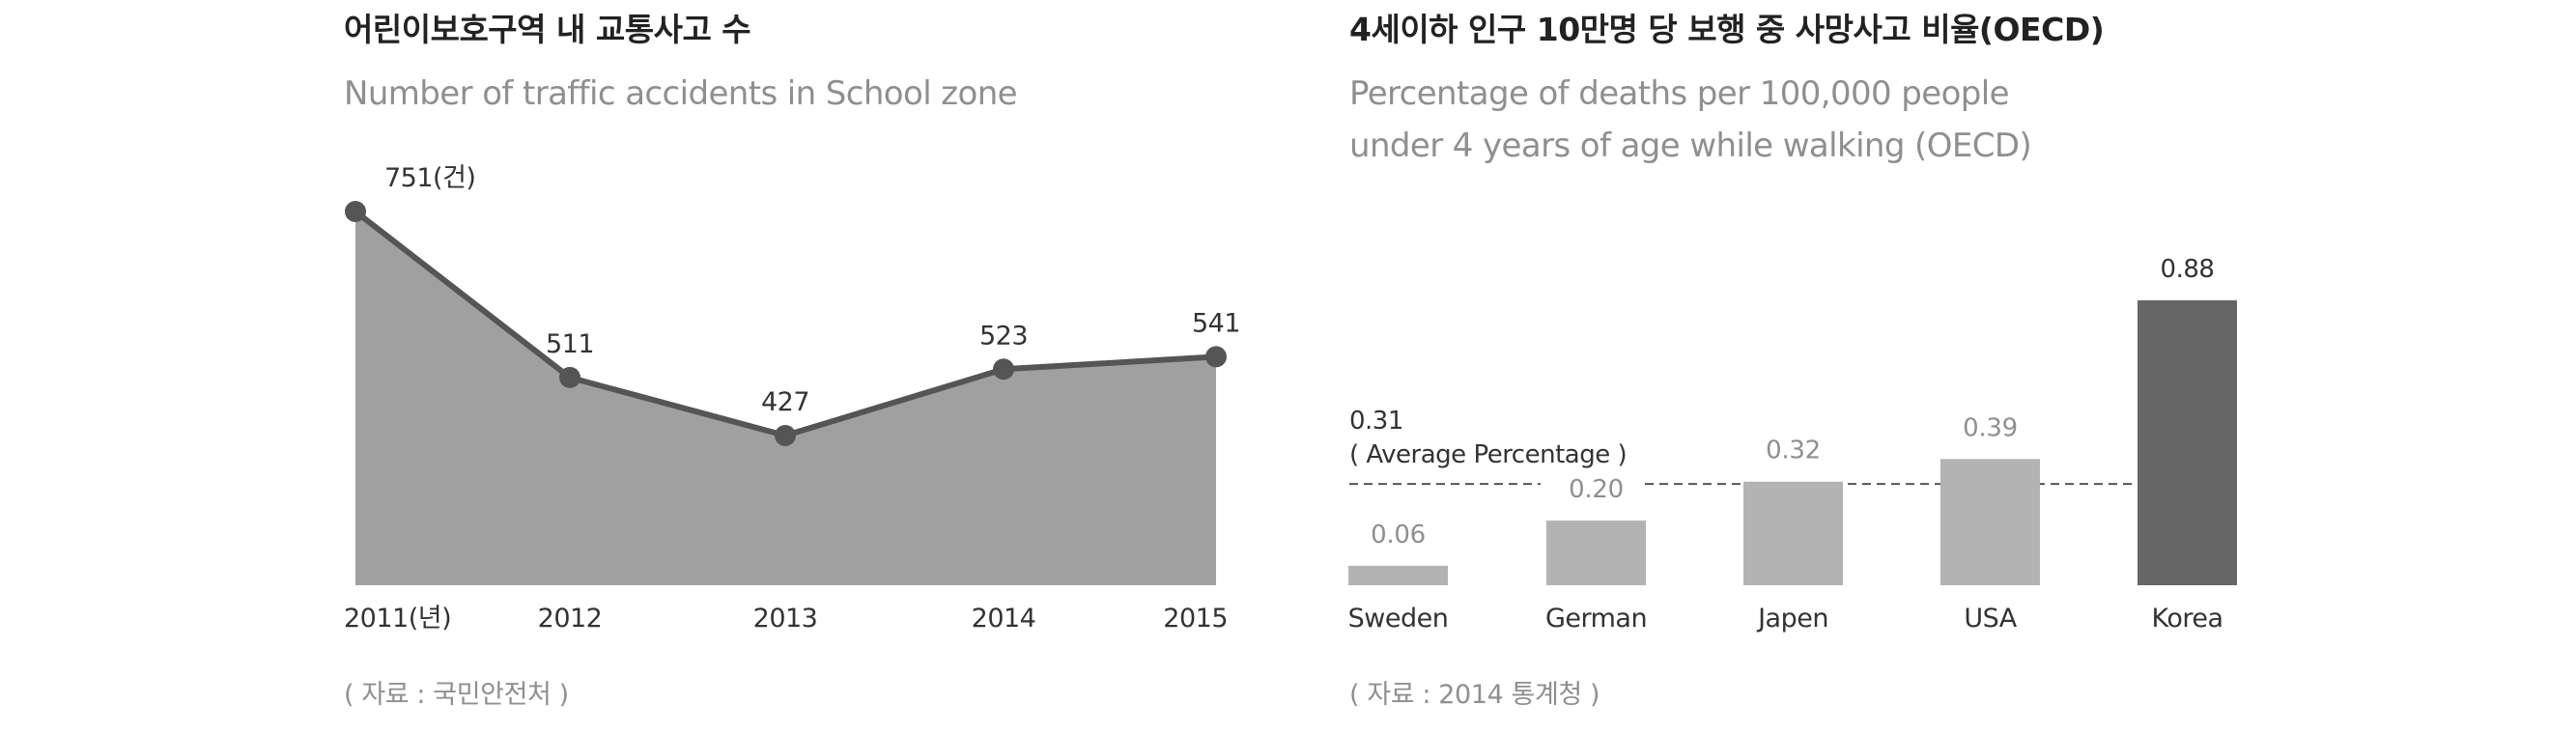 This screenshot has height=733, width=2576. I want to click on category-label-1: German, so click(1596, 619).